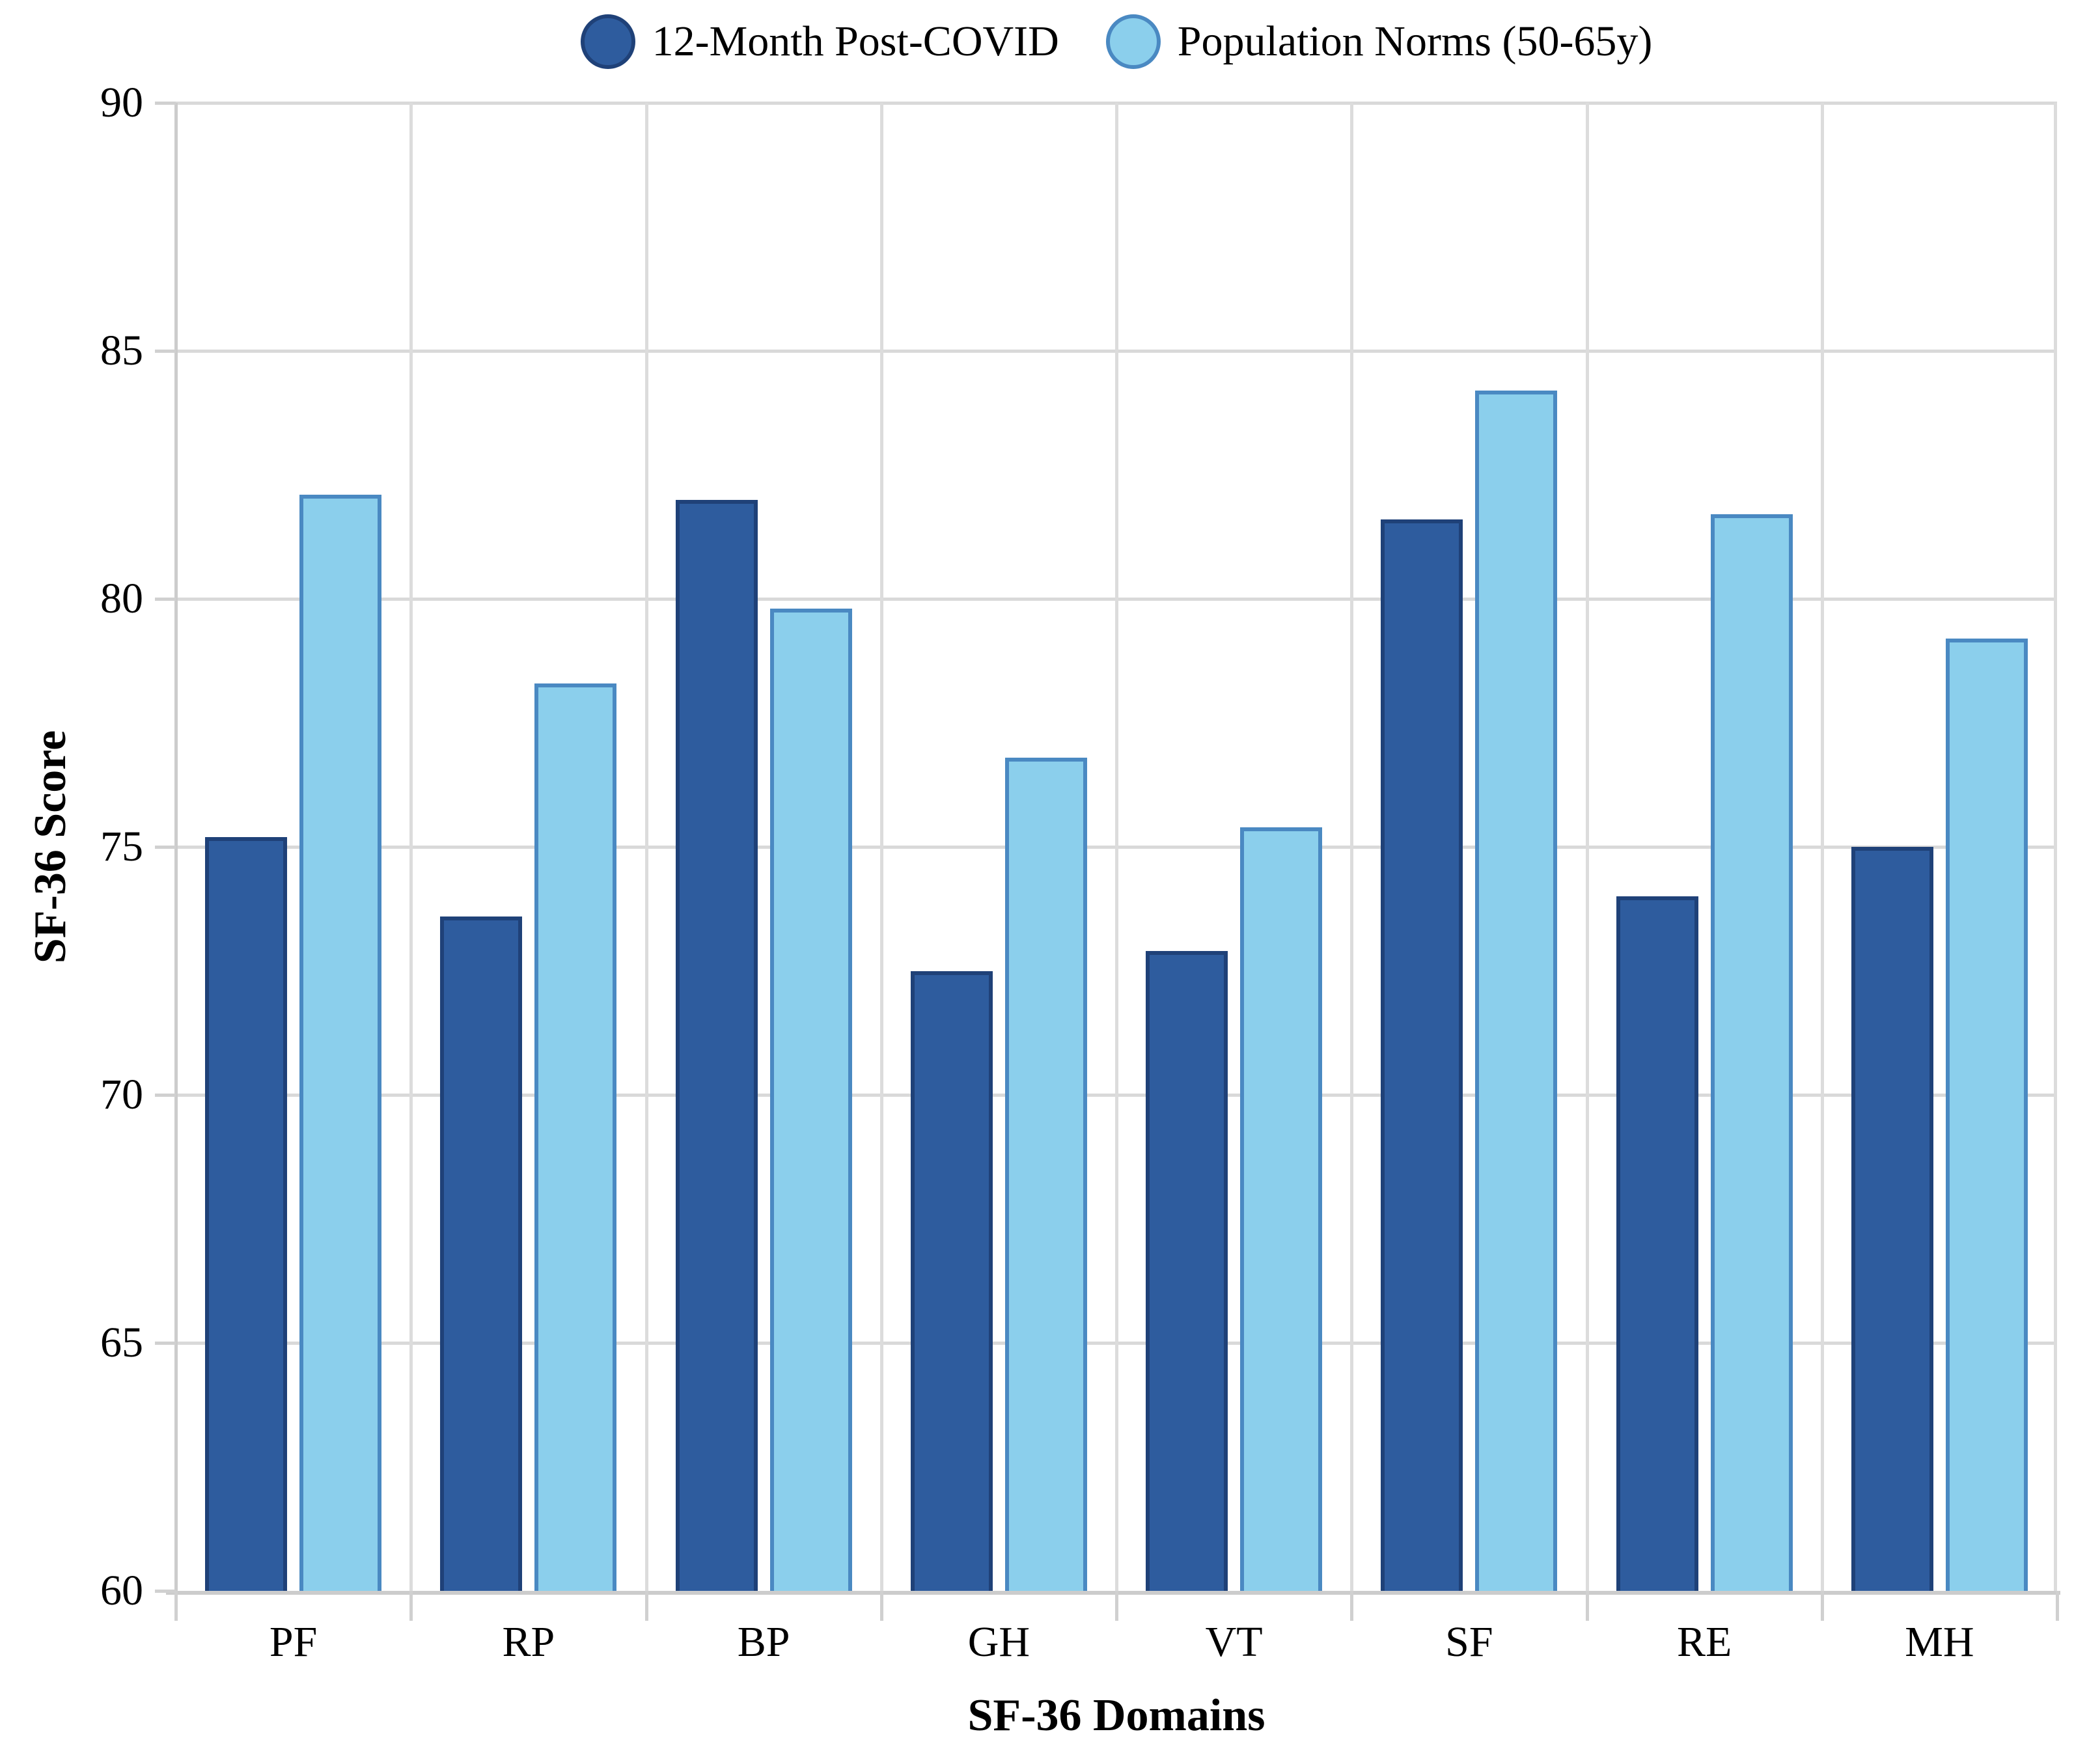  I want to click on bar-SF-series1, so click(1516, 990).